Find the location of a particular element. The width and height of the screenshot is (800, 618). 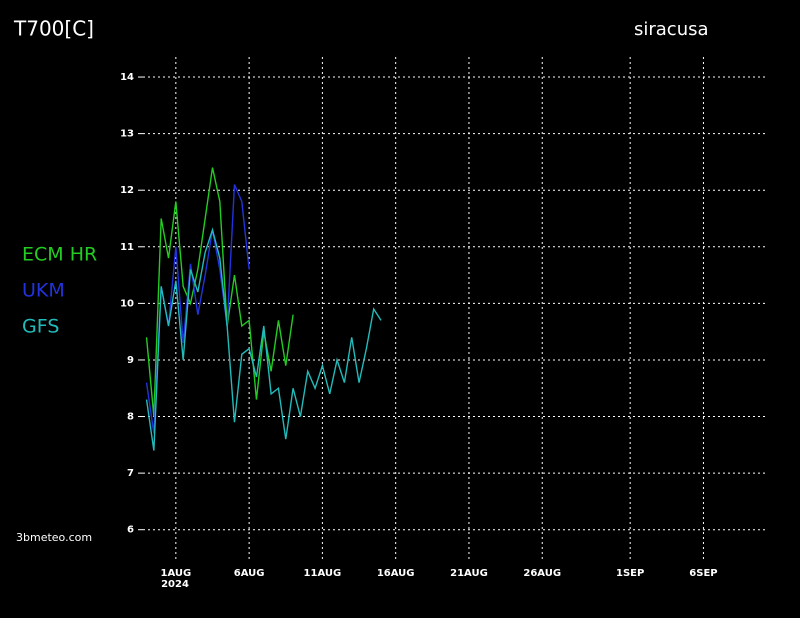

legend-entry: GFS is located at coordinates (40, 327).